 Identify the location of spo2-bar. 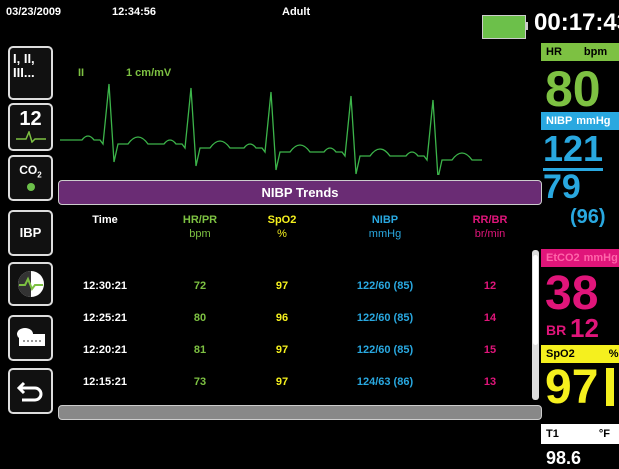
(610, 387).